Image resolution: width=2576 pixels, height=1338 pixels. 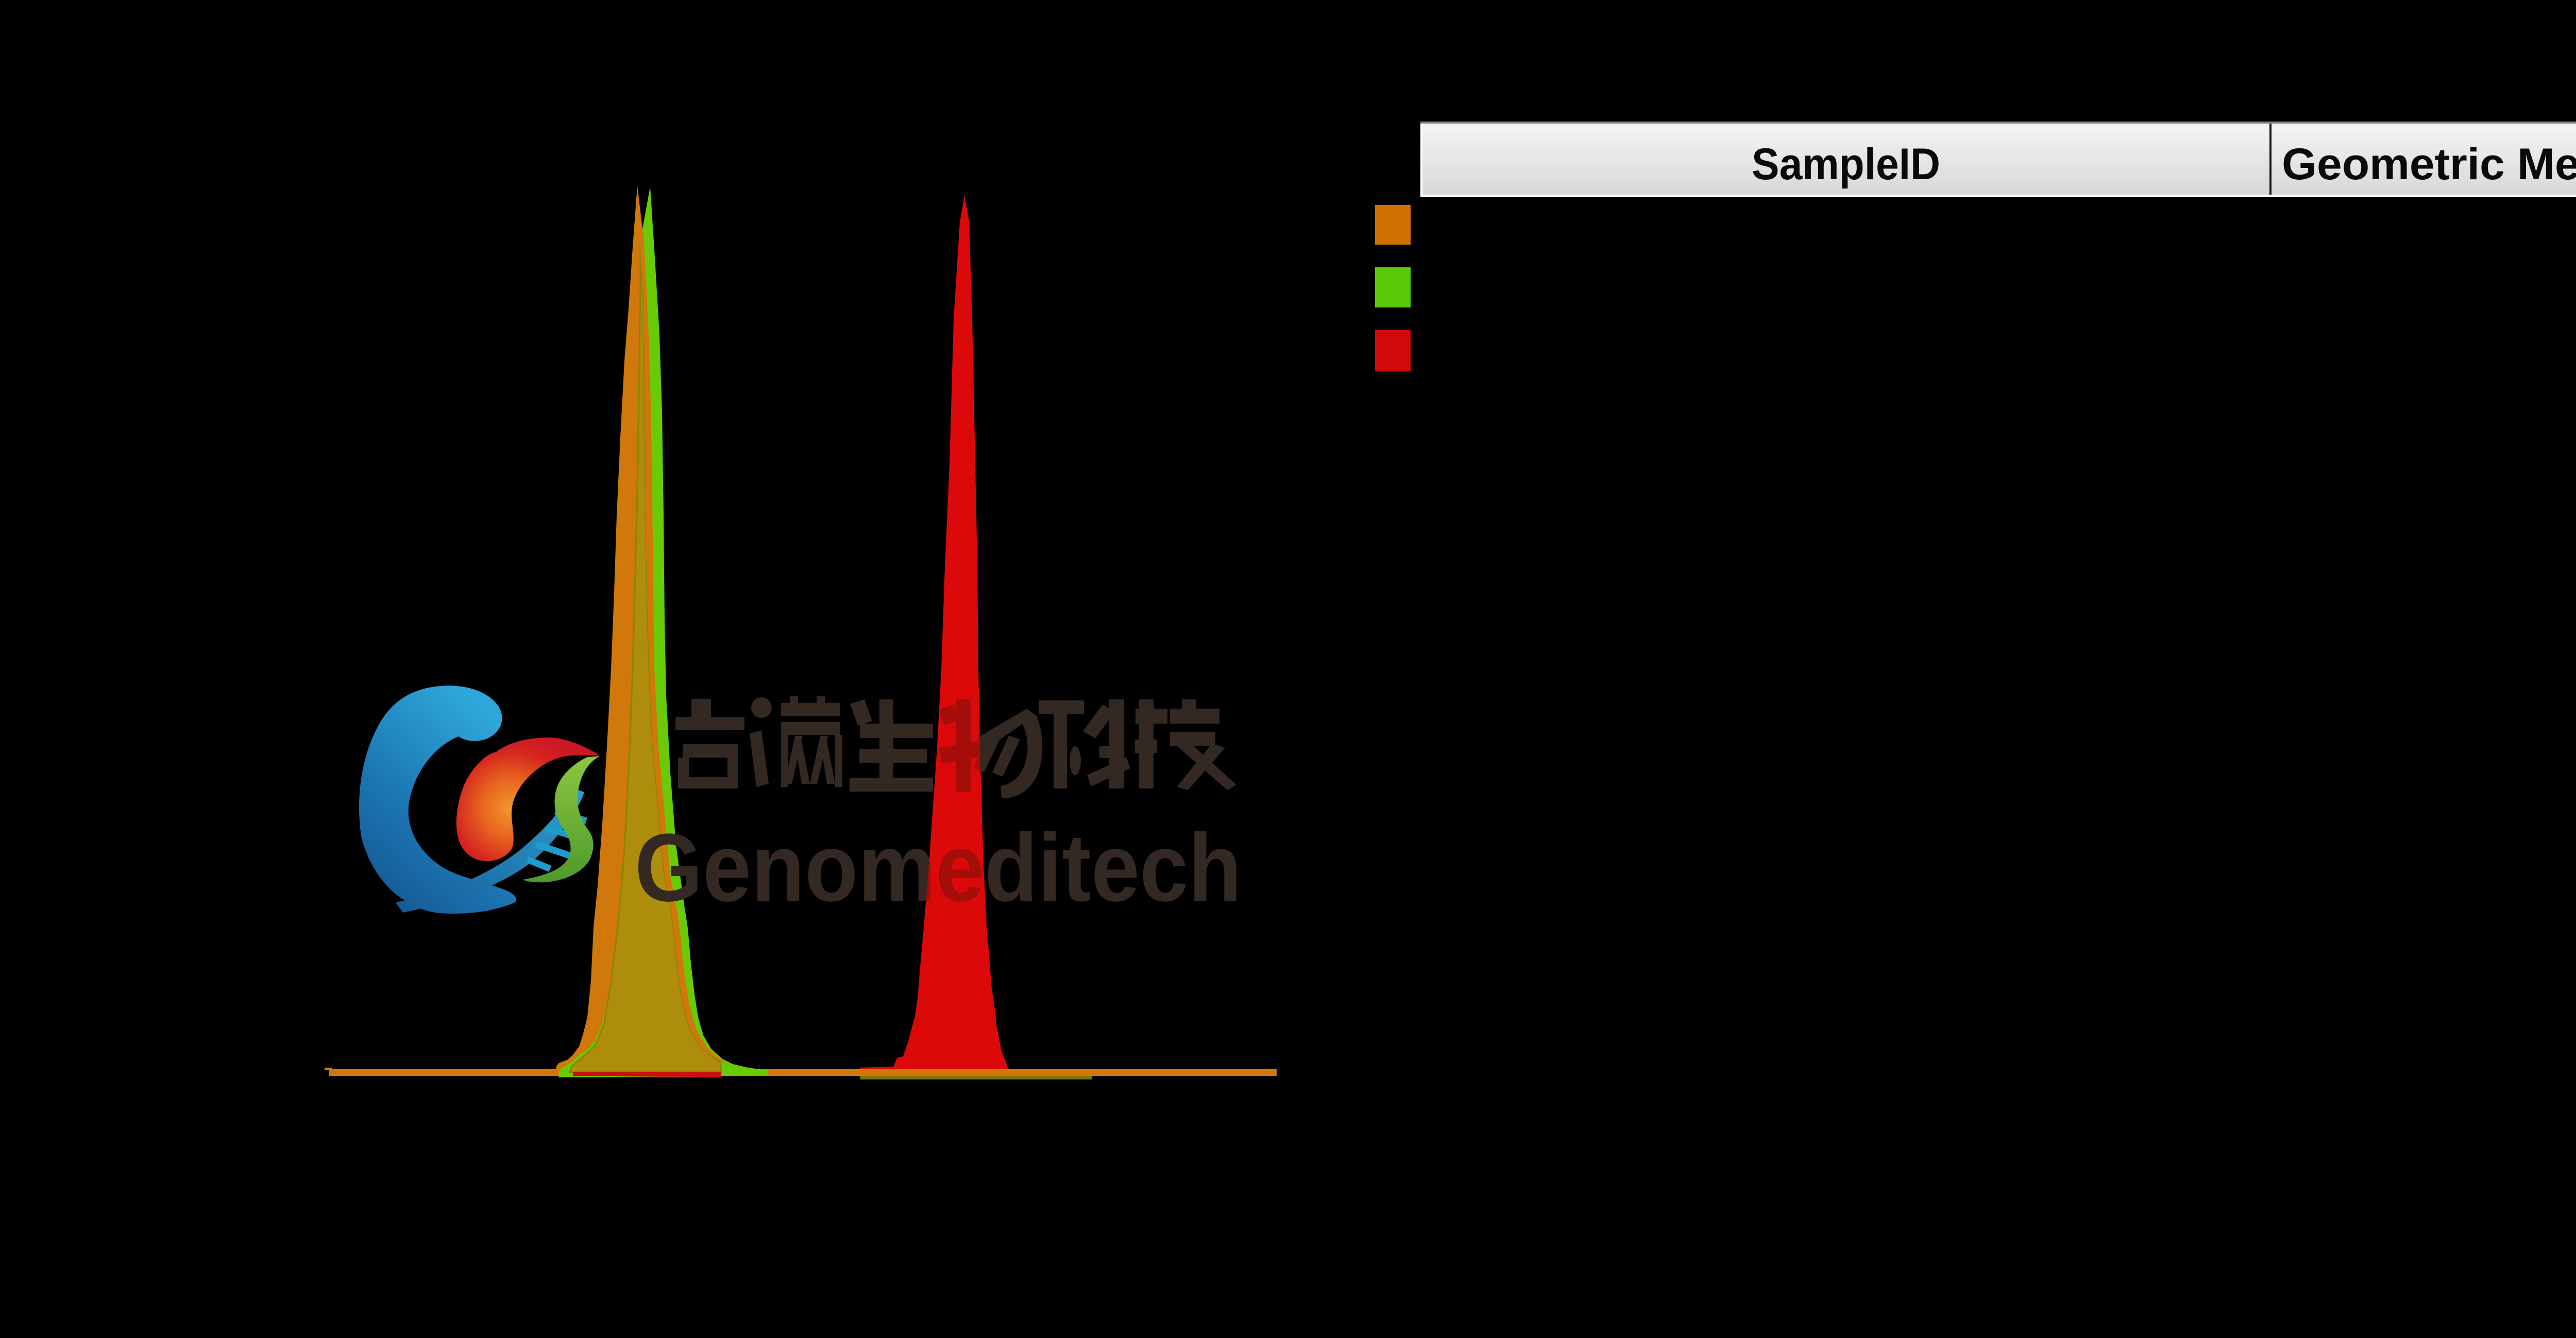 I want to click on svg-text: Geometric Mean : FL11-H, so click(x=2429, y=164).